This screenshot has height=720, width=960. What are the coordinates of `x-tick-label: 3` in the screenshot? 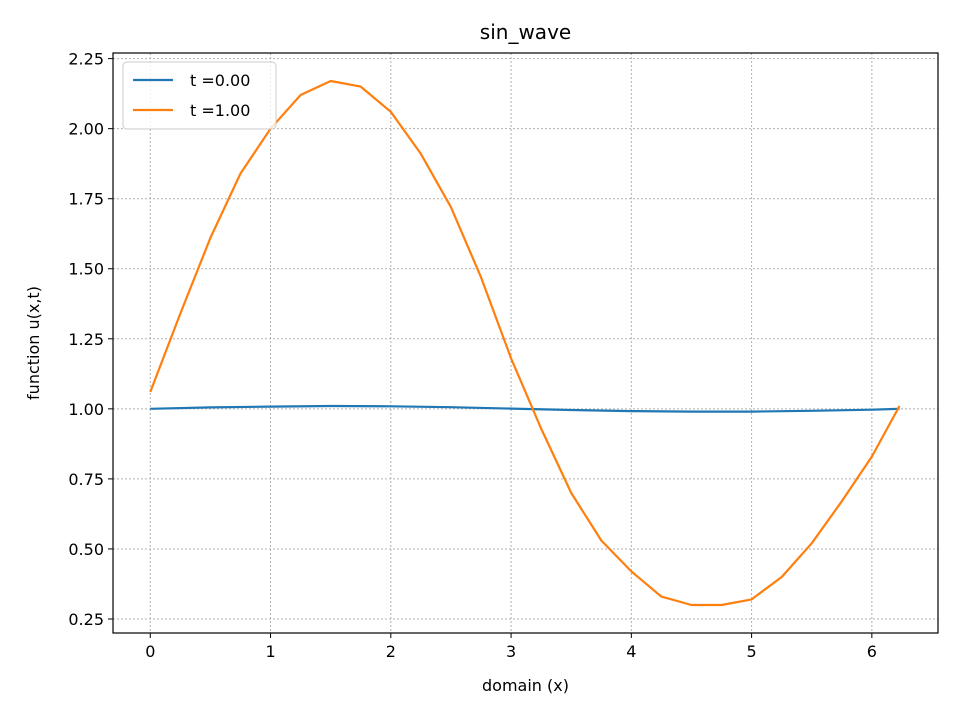 It's located at (511, 651).